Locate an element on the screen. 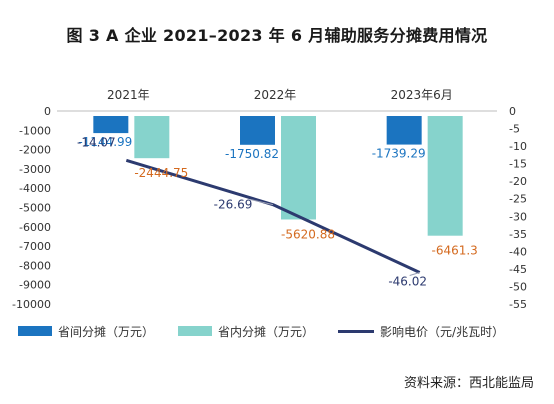  y-left-tick-label: -2000 is located at coordinates (35, 150).